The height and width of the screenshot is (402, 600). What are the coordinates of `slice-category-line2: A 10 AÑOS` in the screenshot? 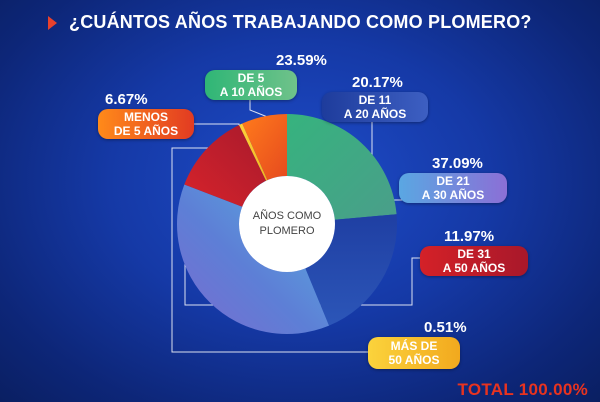 It's located at (251, 92).